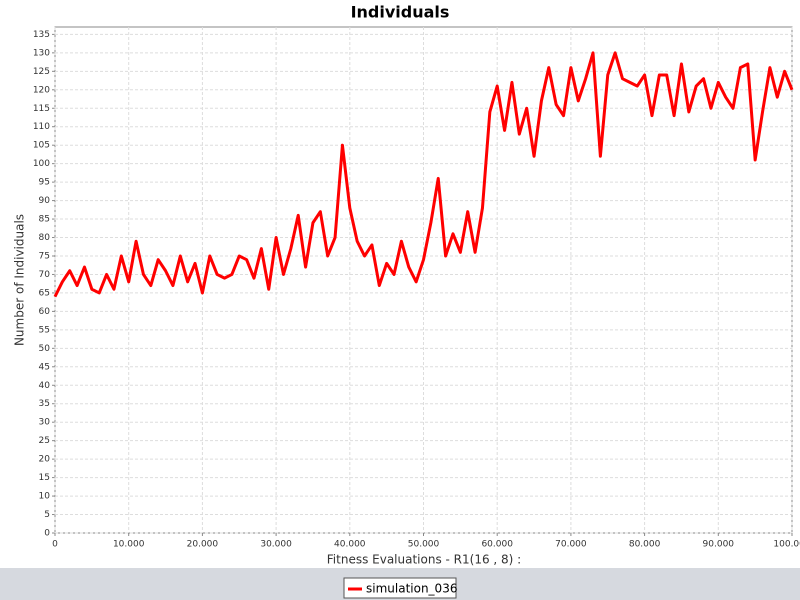 The height and width of the screenshot is (600, 800). Describe the element at coordinates (45, 497) in the screenshot. I see `y-tick-label: 10` at that location.